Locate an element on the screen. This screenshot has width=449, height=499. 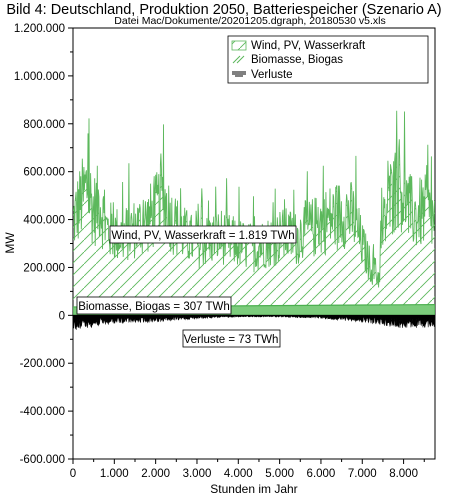
x-tick-label: 8.000 is located at coordinates (403, 474).